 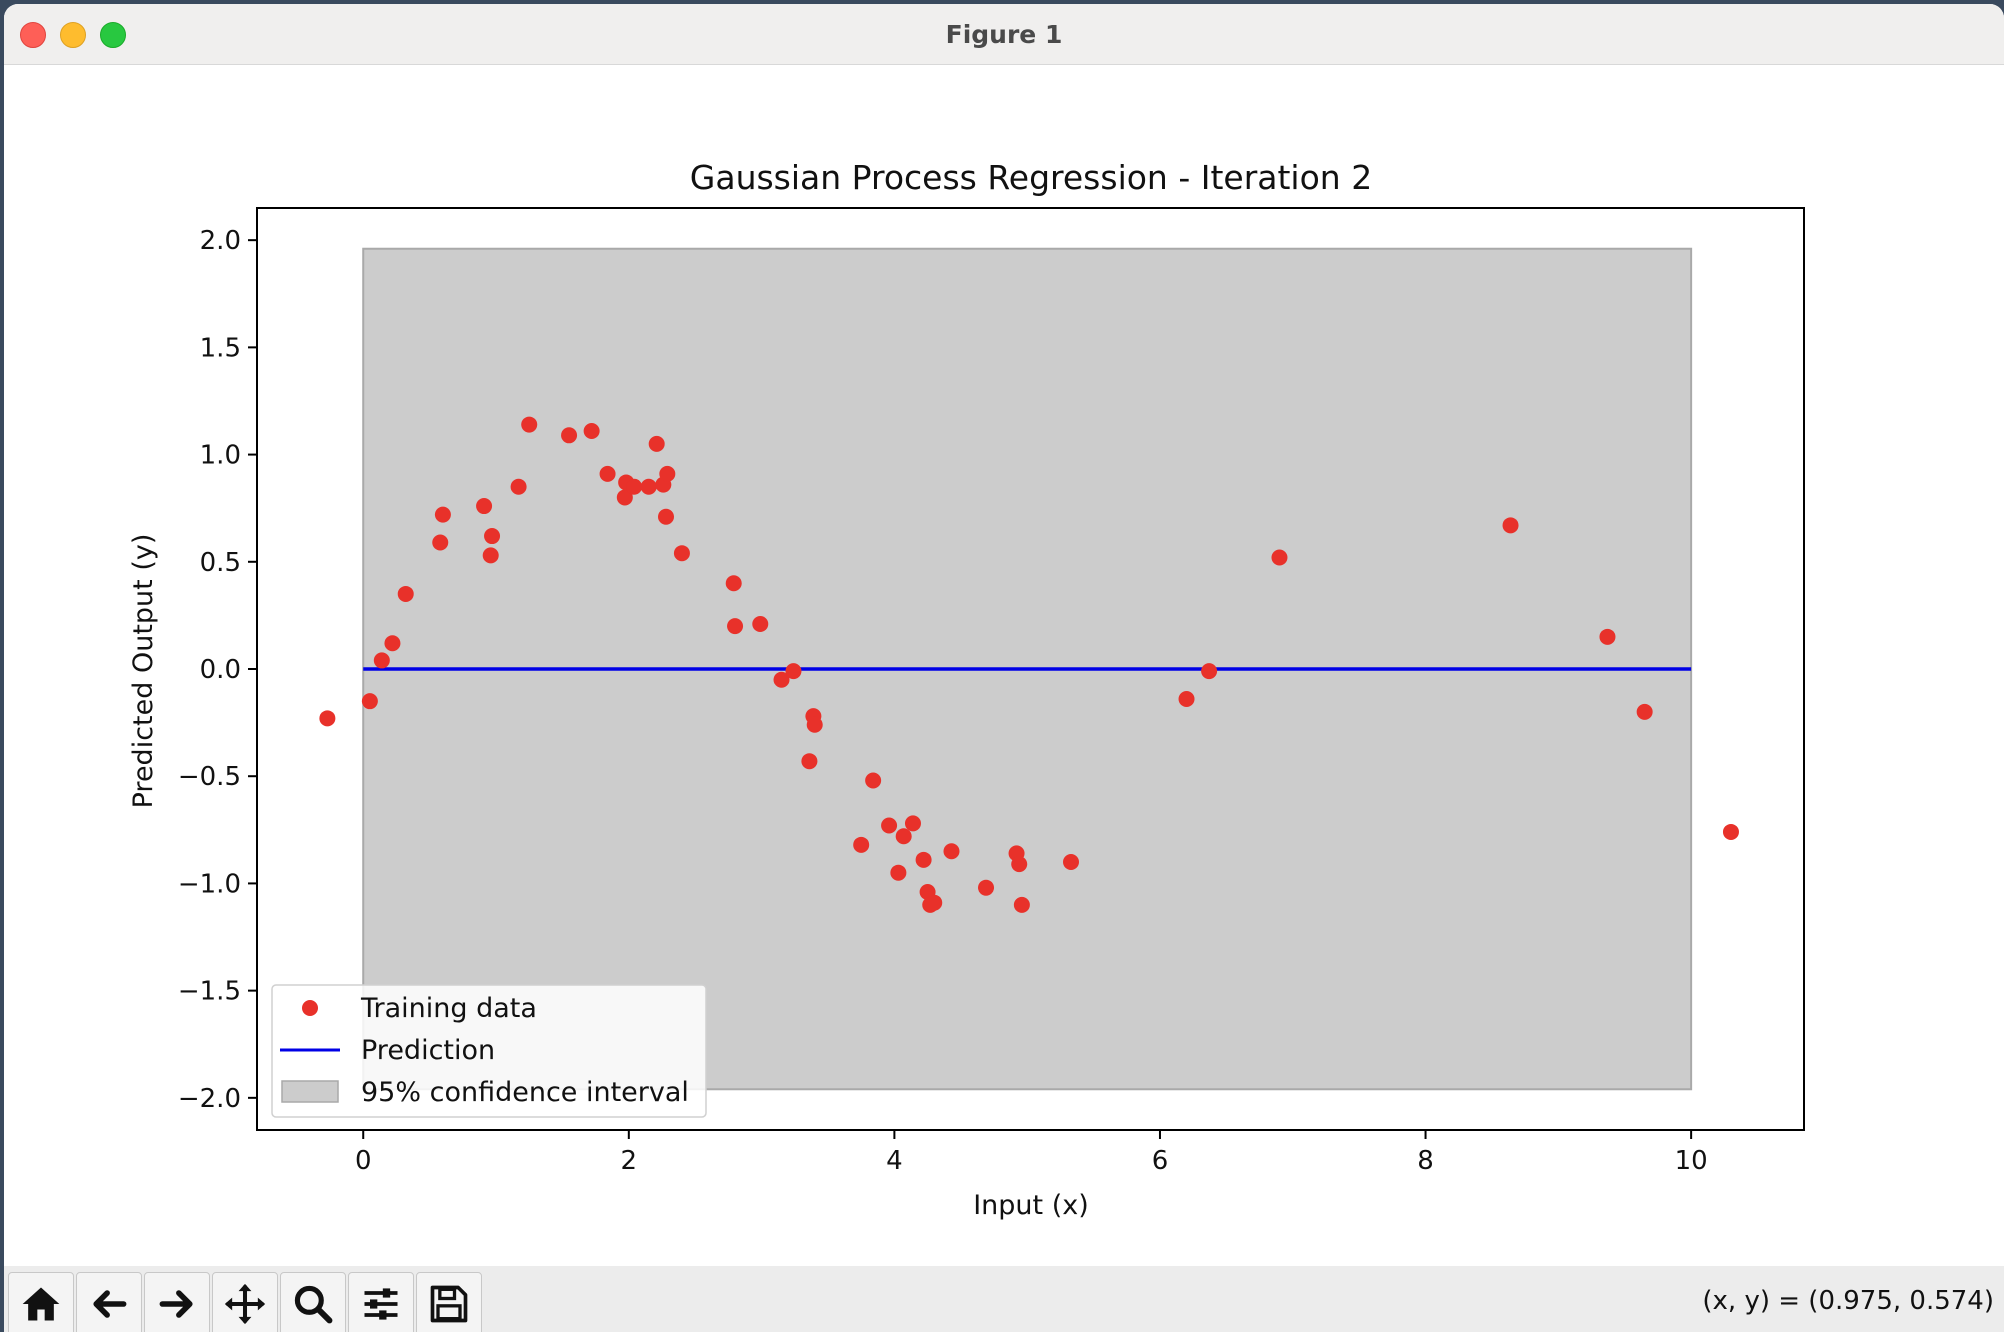 I want to click on move-icon, so click(x=245, y=1304).